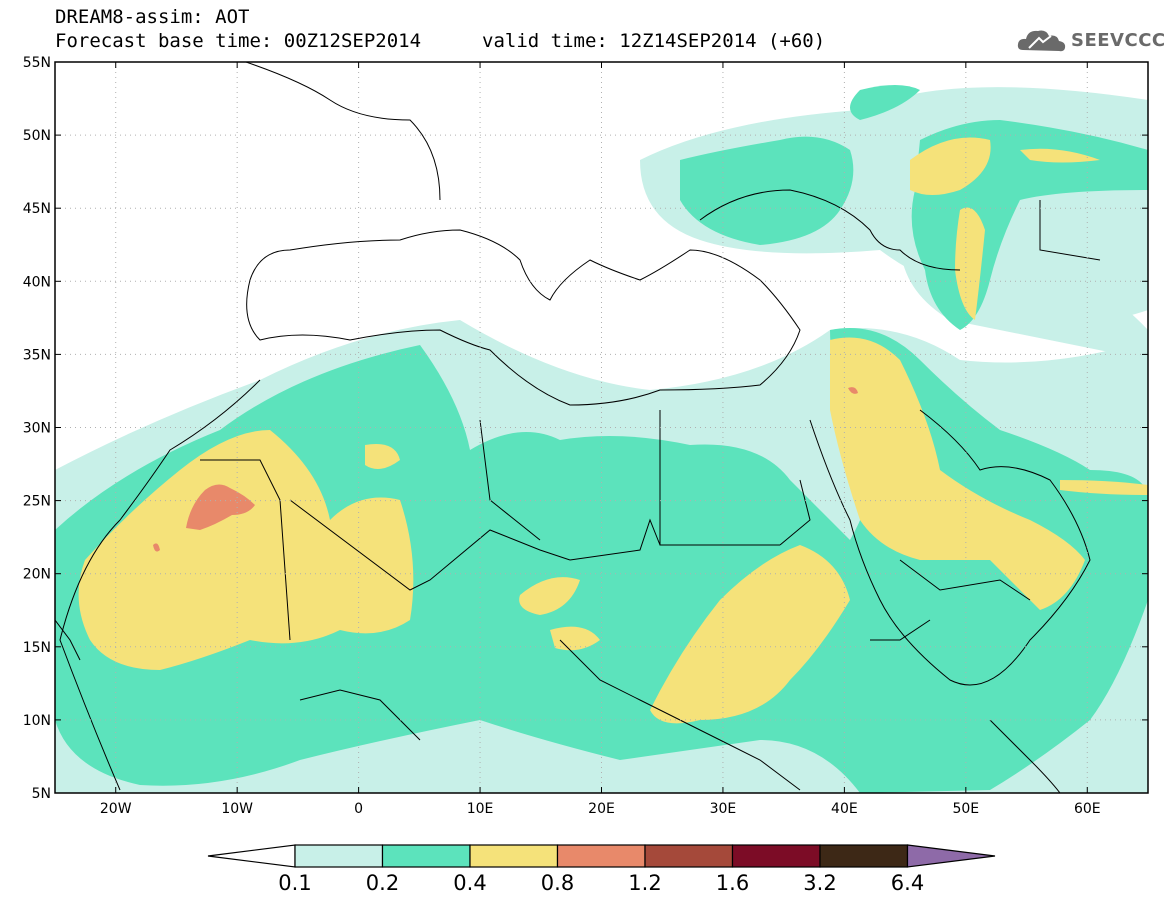 Image resolution: width=1165 pixels, height=905 pixels. What do you see at coordinates (41, 794) in the screenshot?
I see `lat-tick-label: 5N` at bounding box center [41, 794].